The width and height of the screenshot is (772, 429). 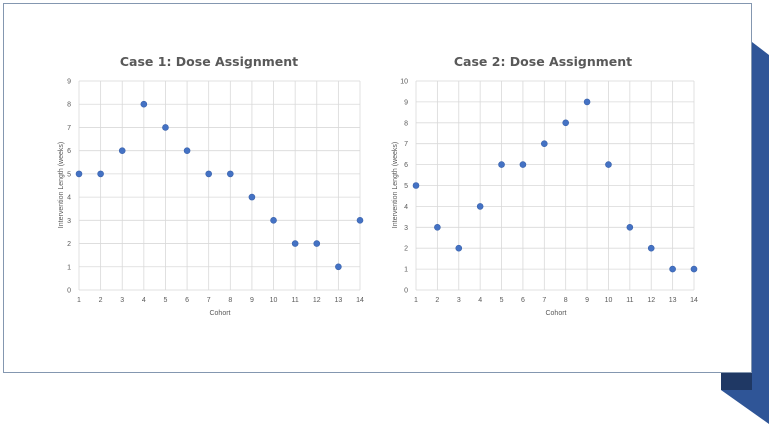 What do you see at coordinates (69, 187) in the screenshot?
I see `chart-1-y-ticks: 0 1 2 3 4 5 6 7 8 9` at bounding box center [69, 187].